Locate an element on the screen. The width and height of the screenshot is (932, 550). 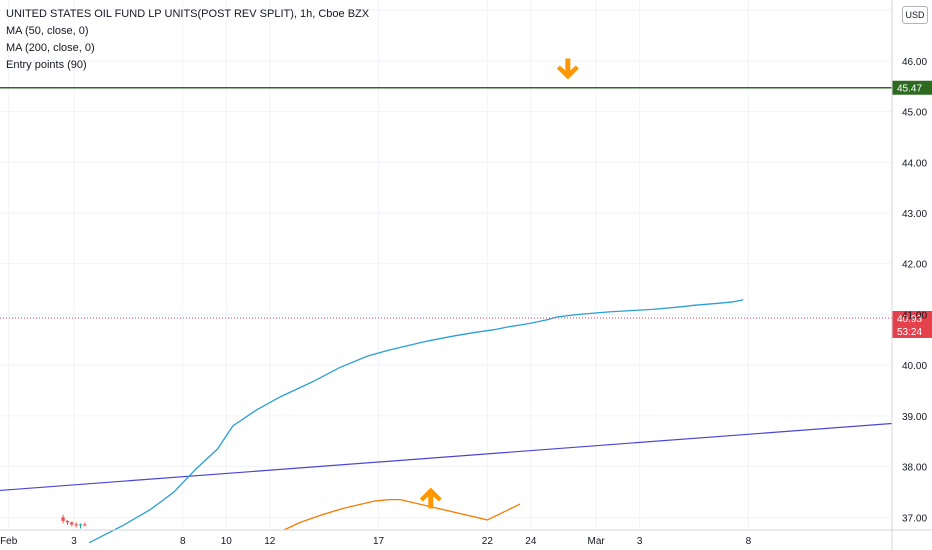
legend-entry-points: Entry points (90) is located at coordinates (46, 65).